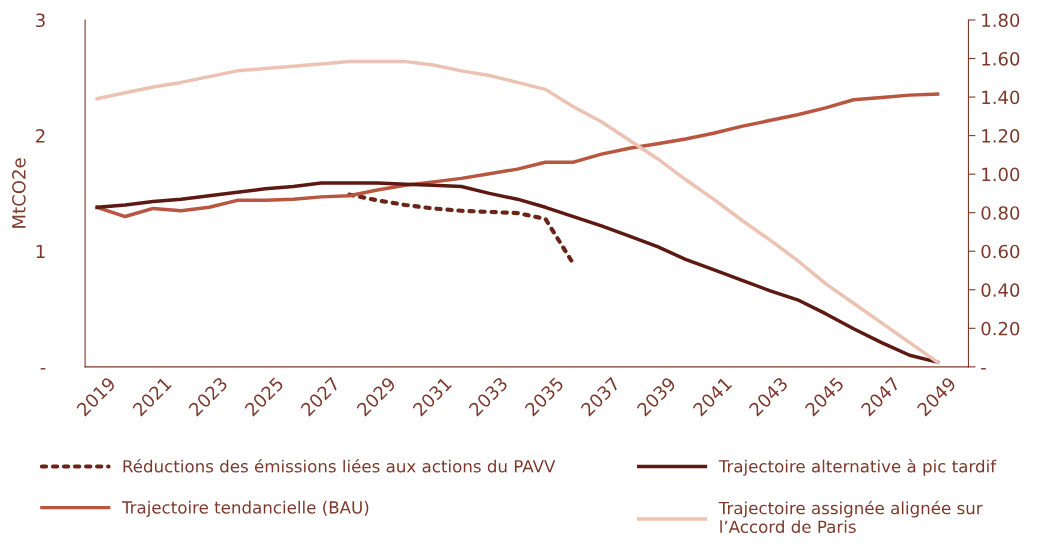  Describe the element at coordinates (1000, 251) in the screenshot. I see `y2-tick-label: 0.60` at that location.